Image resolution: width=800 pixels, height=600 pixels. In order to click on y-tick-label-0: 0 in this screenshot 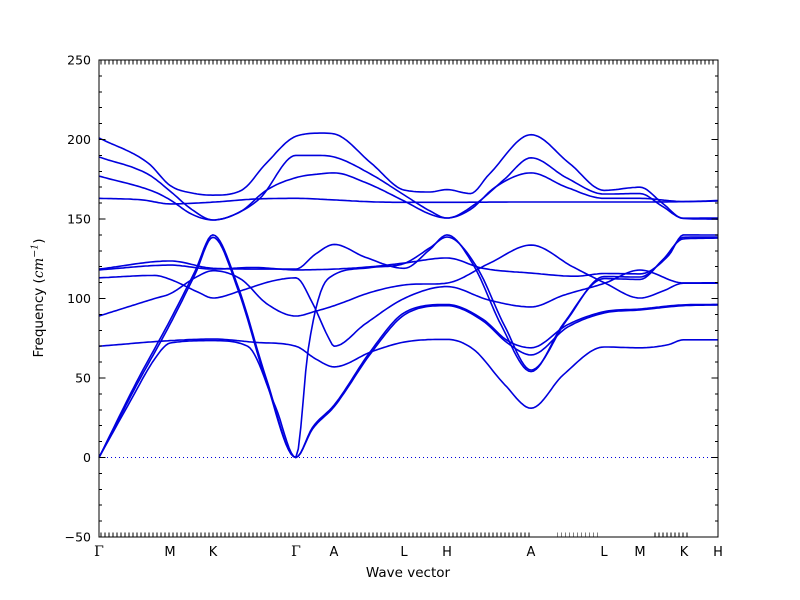, I will do `click(87, 457)`.